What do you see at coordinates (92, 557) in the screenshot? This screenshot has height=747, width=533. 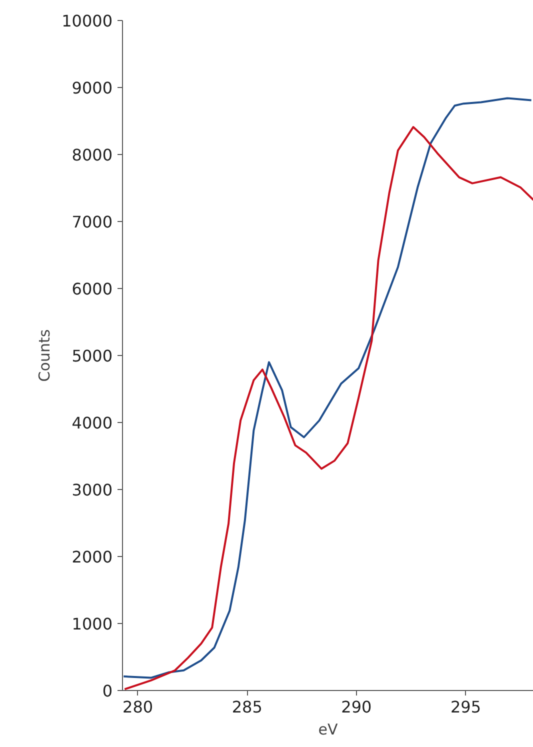 I see `y-tick-label: 2000` at bounding box center [92, 557].